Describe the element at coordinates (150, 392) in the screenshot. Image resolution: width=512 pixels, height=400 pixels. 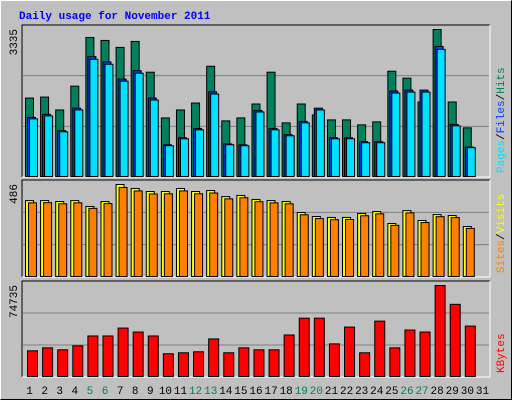
I see `x-tick-label: 9` at that location.